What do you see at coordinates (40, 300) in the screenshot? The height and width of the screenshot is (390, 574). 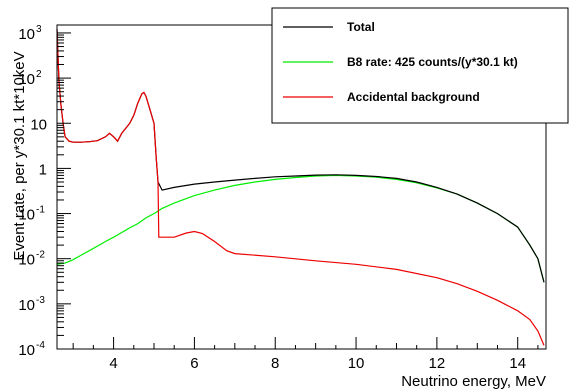 I see `y-tick-exponent: -3` at bounding box center [40, 300].